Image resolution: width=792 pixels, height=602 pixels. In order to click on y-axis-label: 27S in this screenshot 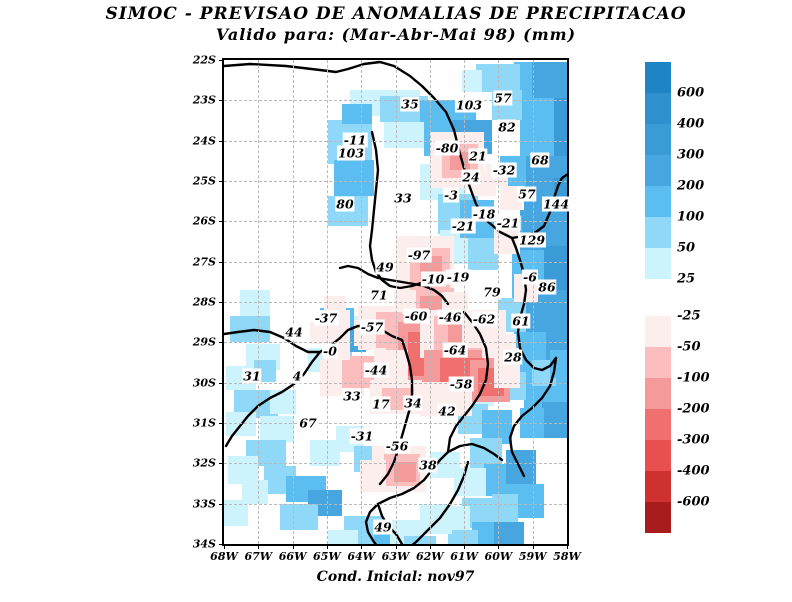, I will do `click(204, 262)`.